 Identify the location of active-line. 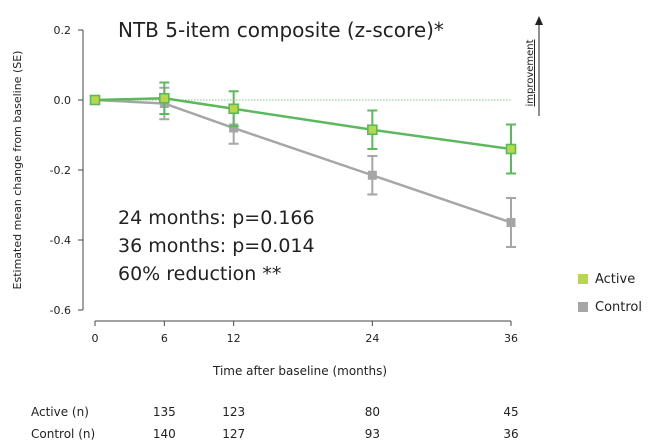
(303, 123).